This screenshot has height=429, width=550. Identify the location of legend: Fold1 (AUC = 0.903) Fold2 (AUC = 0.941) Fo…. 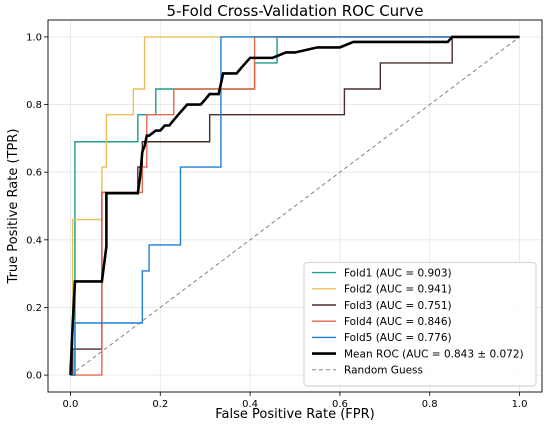
(420, 324).